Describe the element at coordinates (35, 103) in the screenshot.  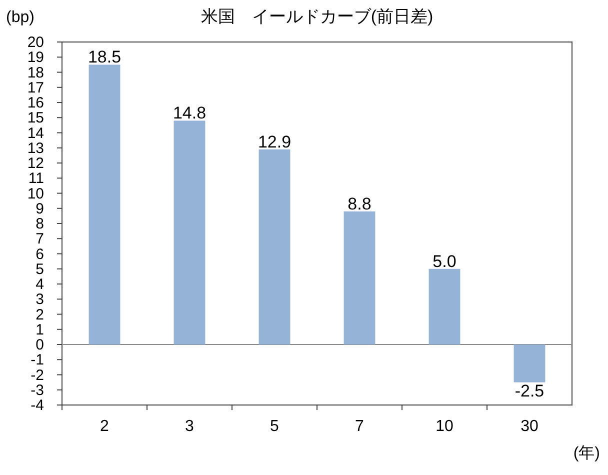
I see `y-tick-label: 16` at that location.